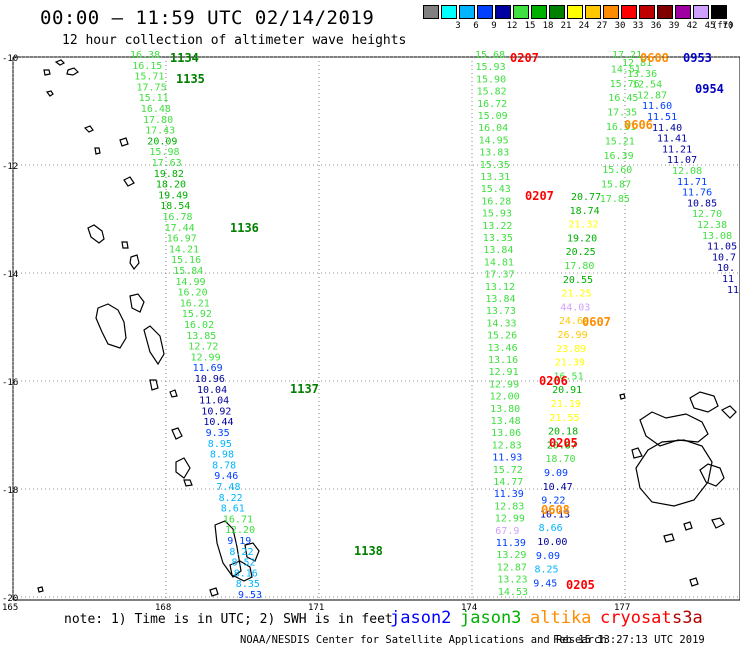 The height and width of the screenshot is (650, 740). I want to click on swh-value: 13.85, so click(201, 336).